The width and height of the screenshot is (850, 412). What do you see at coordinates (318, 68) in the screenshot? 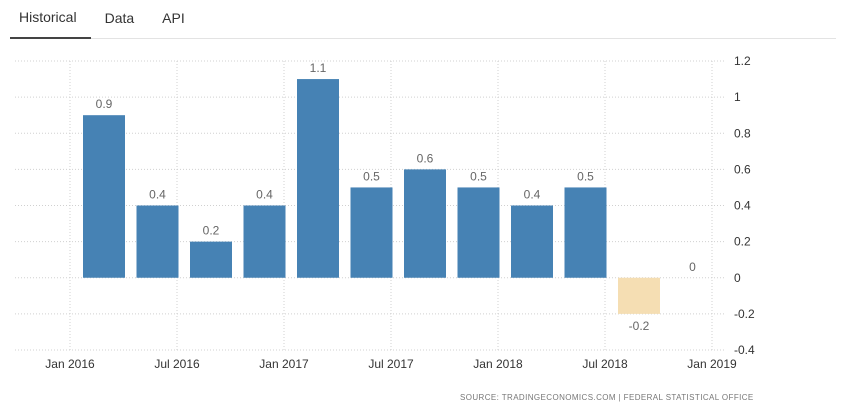
I see `bar-data-label: 1.1` at bounding box center [318, 68].